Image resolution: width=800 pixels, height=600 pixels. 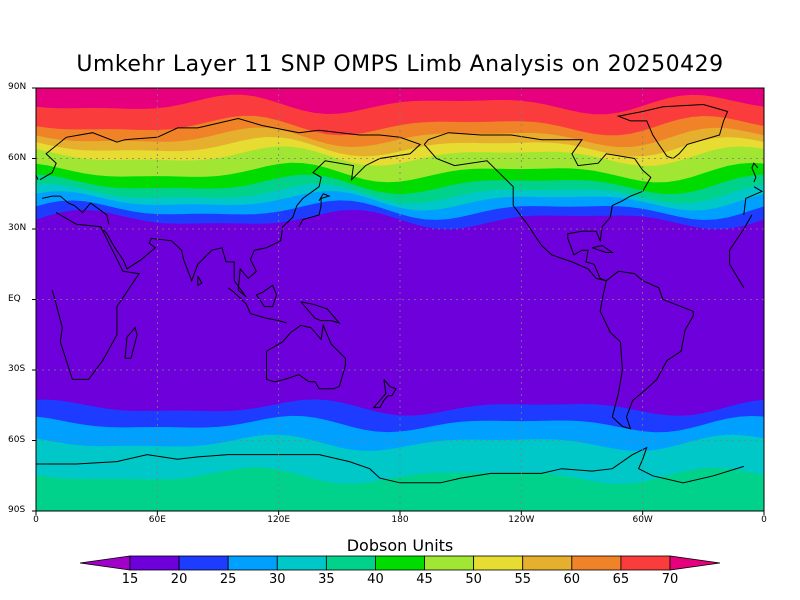 What do you see at coordinates (670, 579) in the screenshot?
I see `colorbar-level-label: 70` at bounding box center [670, 579].